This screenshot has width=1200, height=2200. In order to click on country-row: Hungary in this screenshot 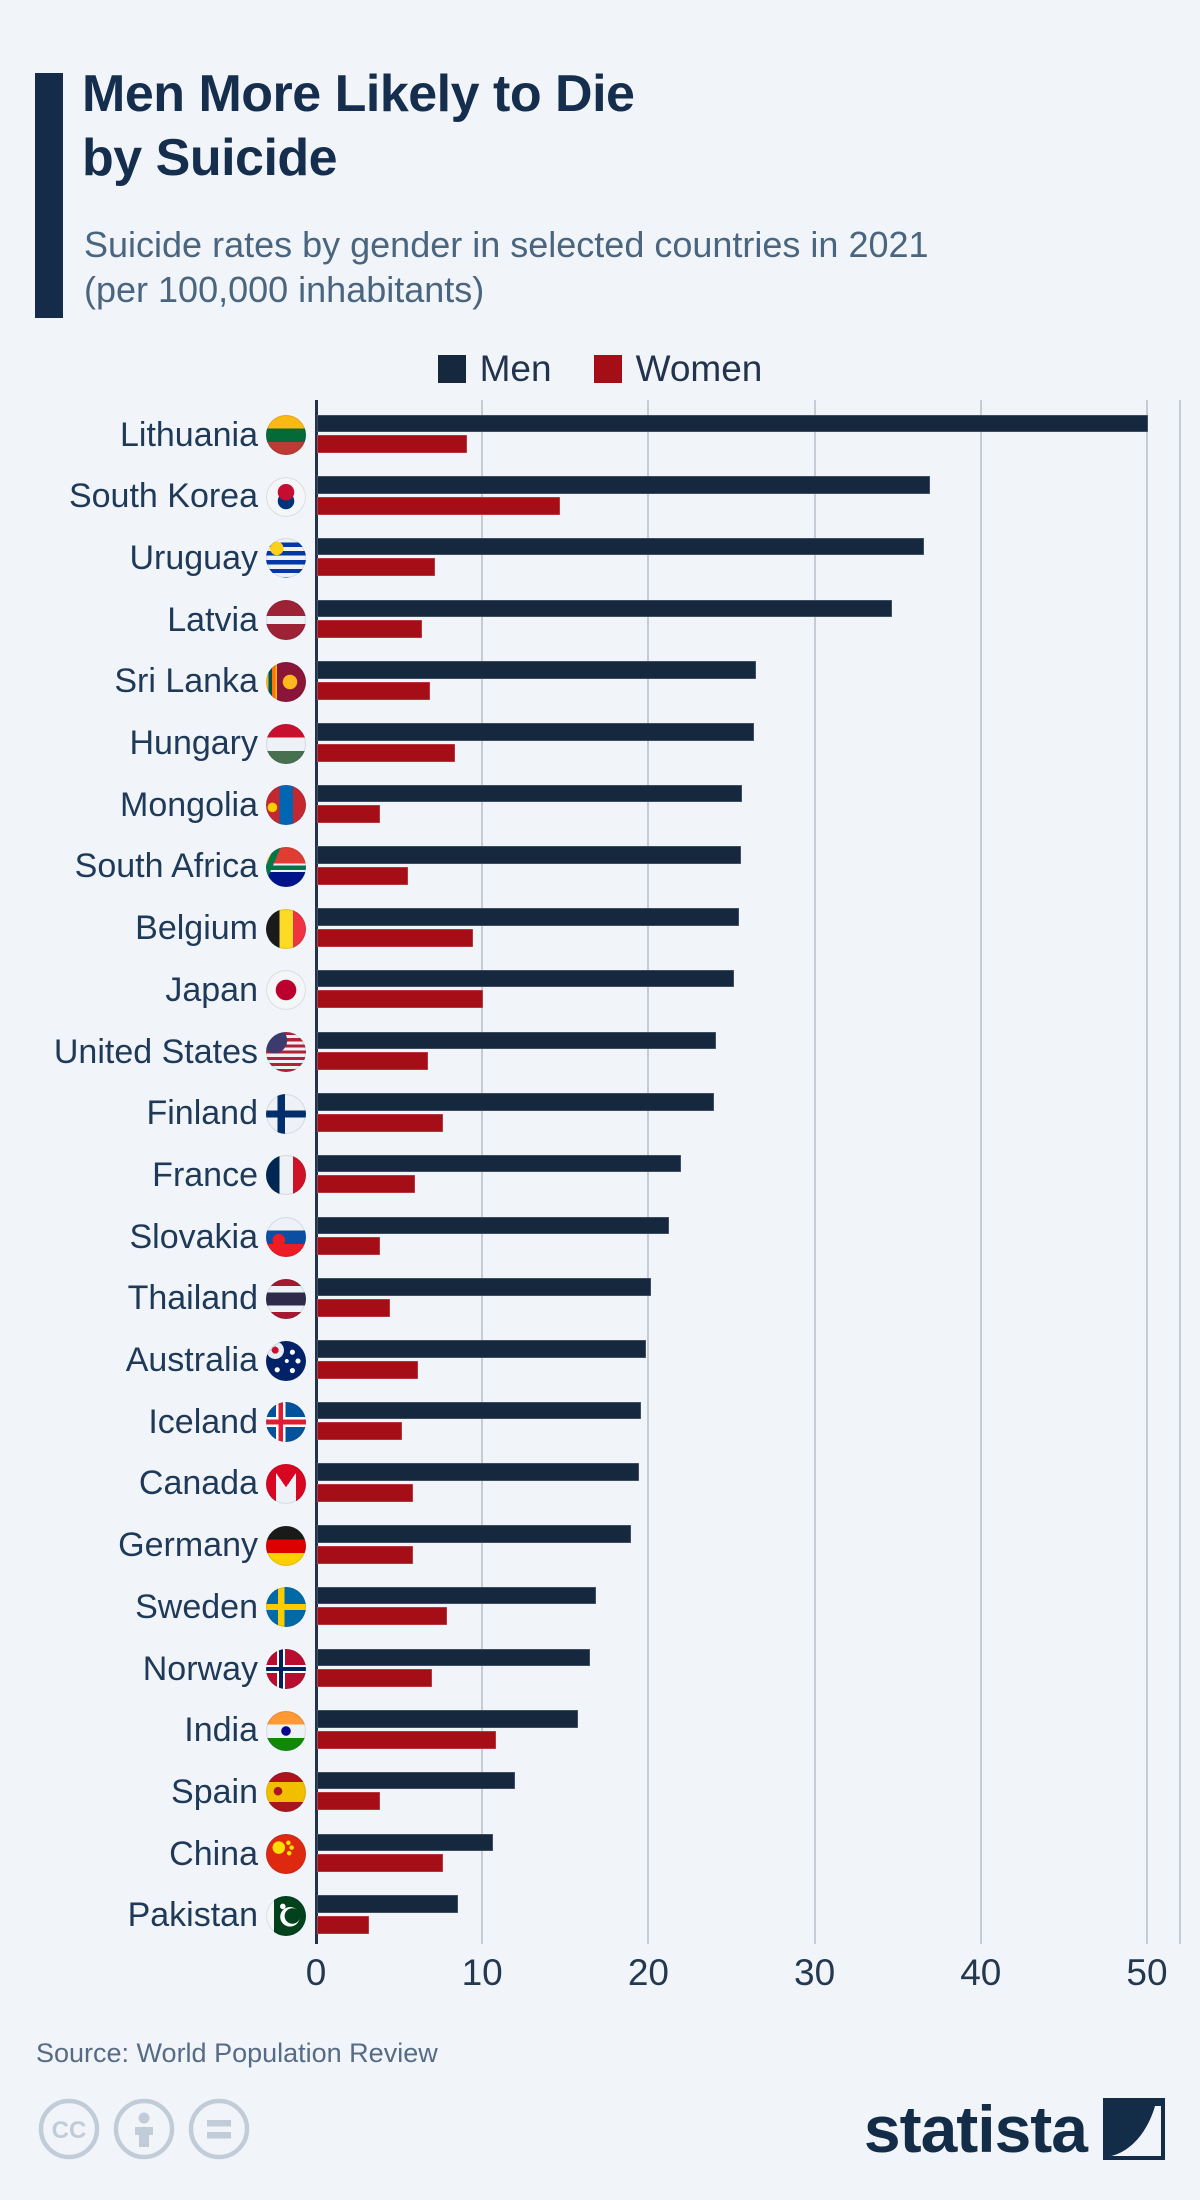, I will do `click(600, 744)`.